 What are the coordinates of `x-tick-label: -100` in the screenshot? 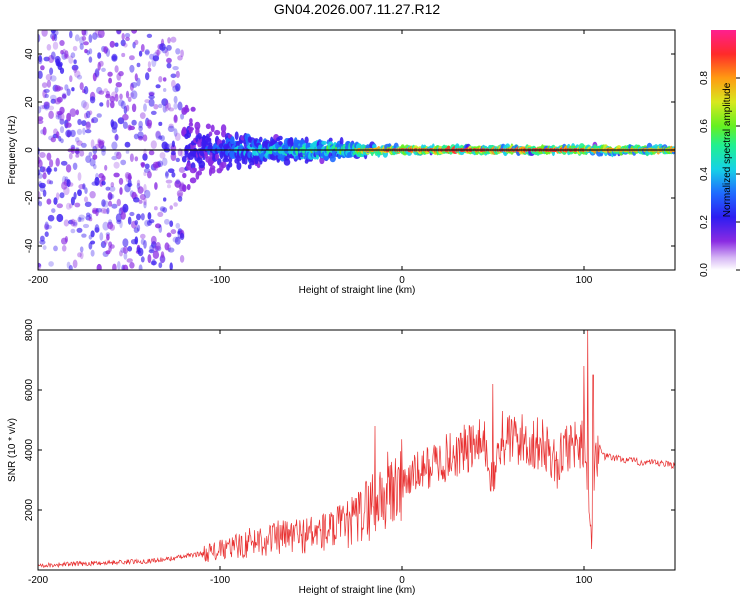 It's located at (220, 580).